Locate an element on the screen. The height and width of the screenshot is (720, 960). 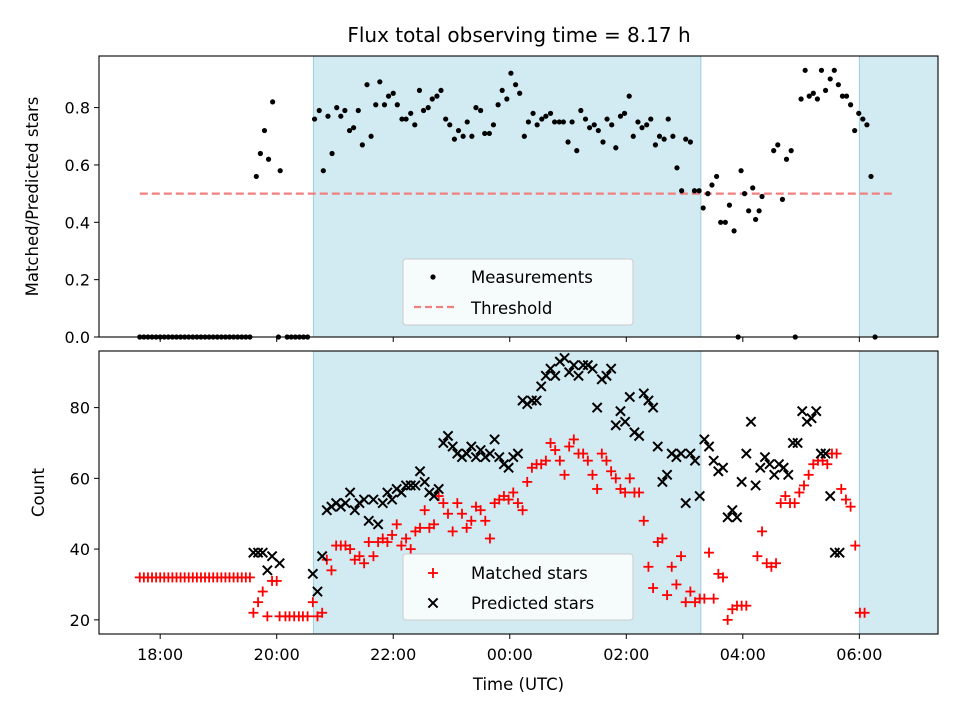
y-tick-label: 20 is located at coordinates (80, 620).